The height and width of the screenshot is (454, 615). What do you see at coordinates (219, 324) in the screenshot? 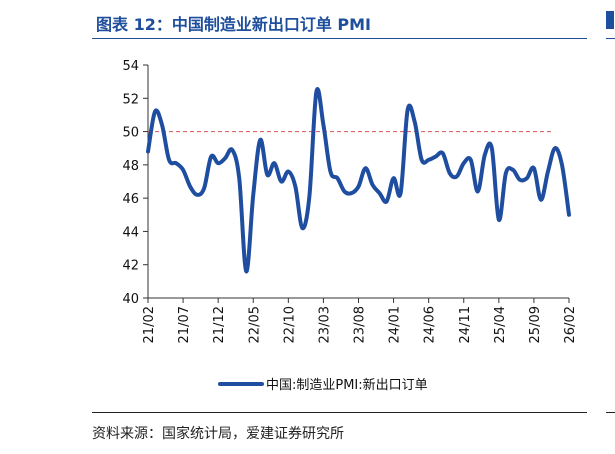
I see `x-tick-label: 21/12` at bounding box center [219, 324].